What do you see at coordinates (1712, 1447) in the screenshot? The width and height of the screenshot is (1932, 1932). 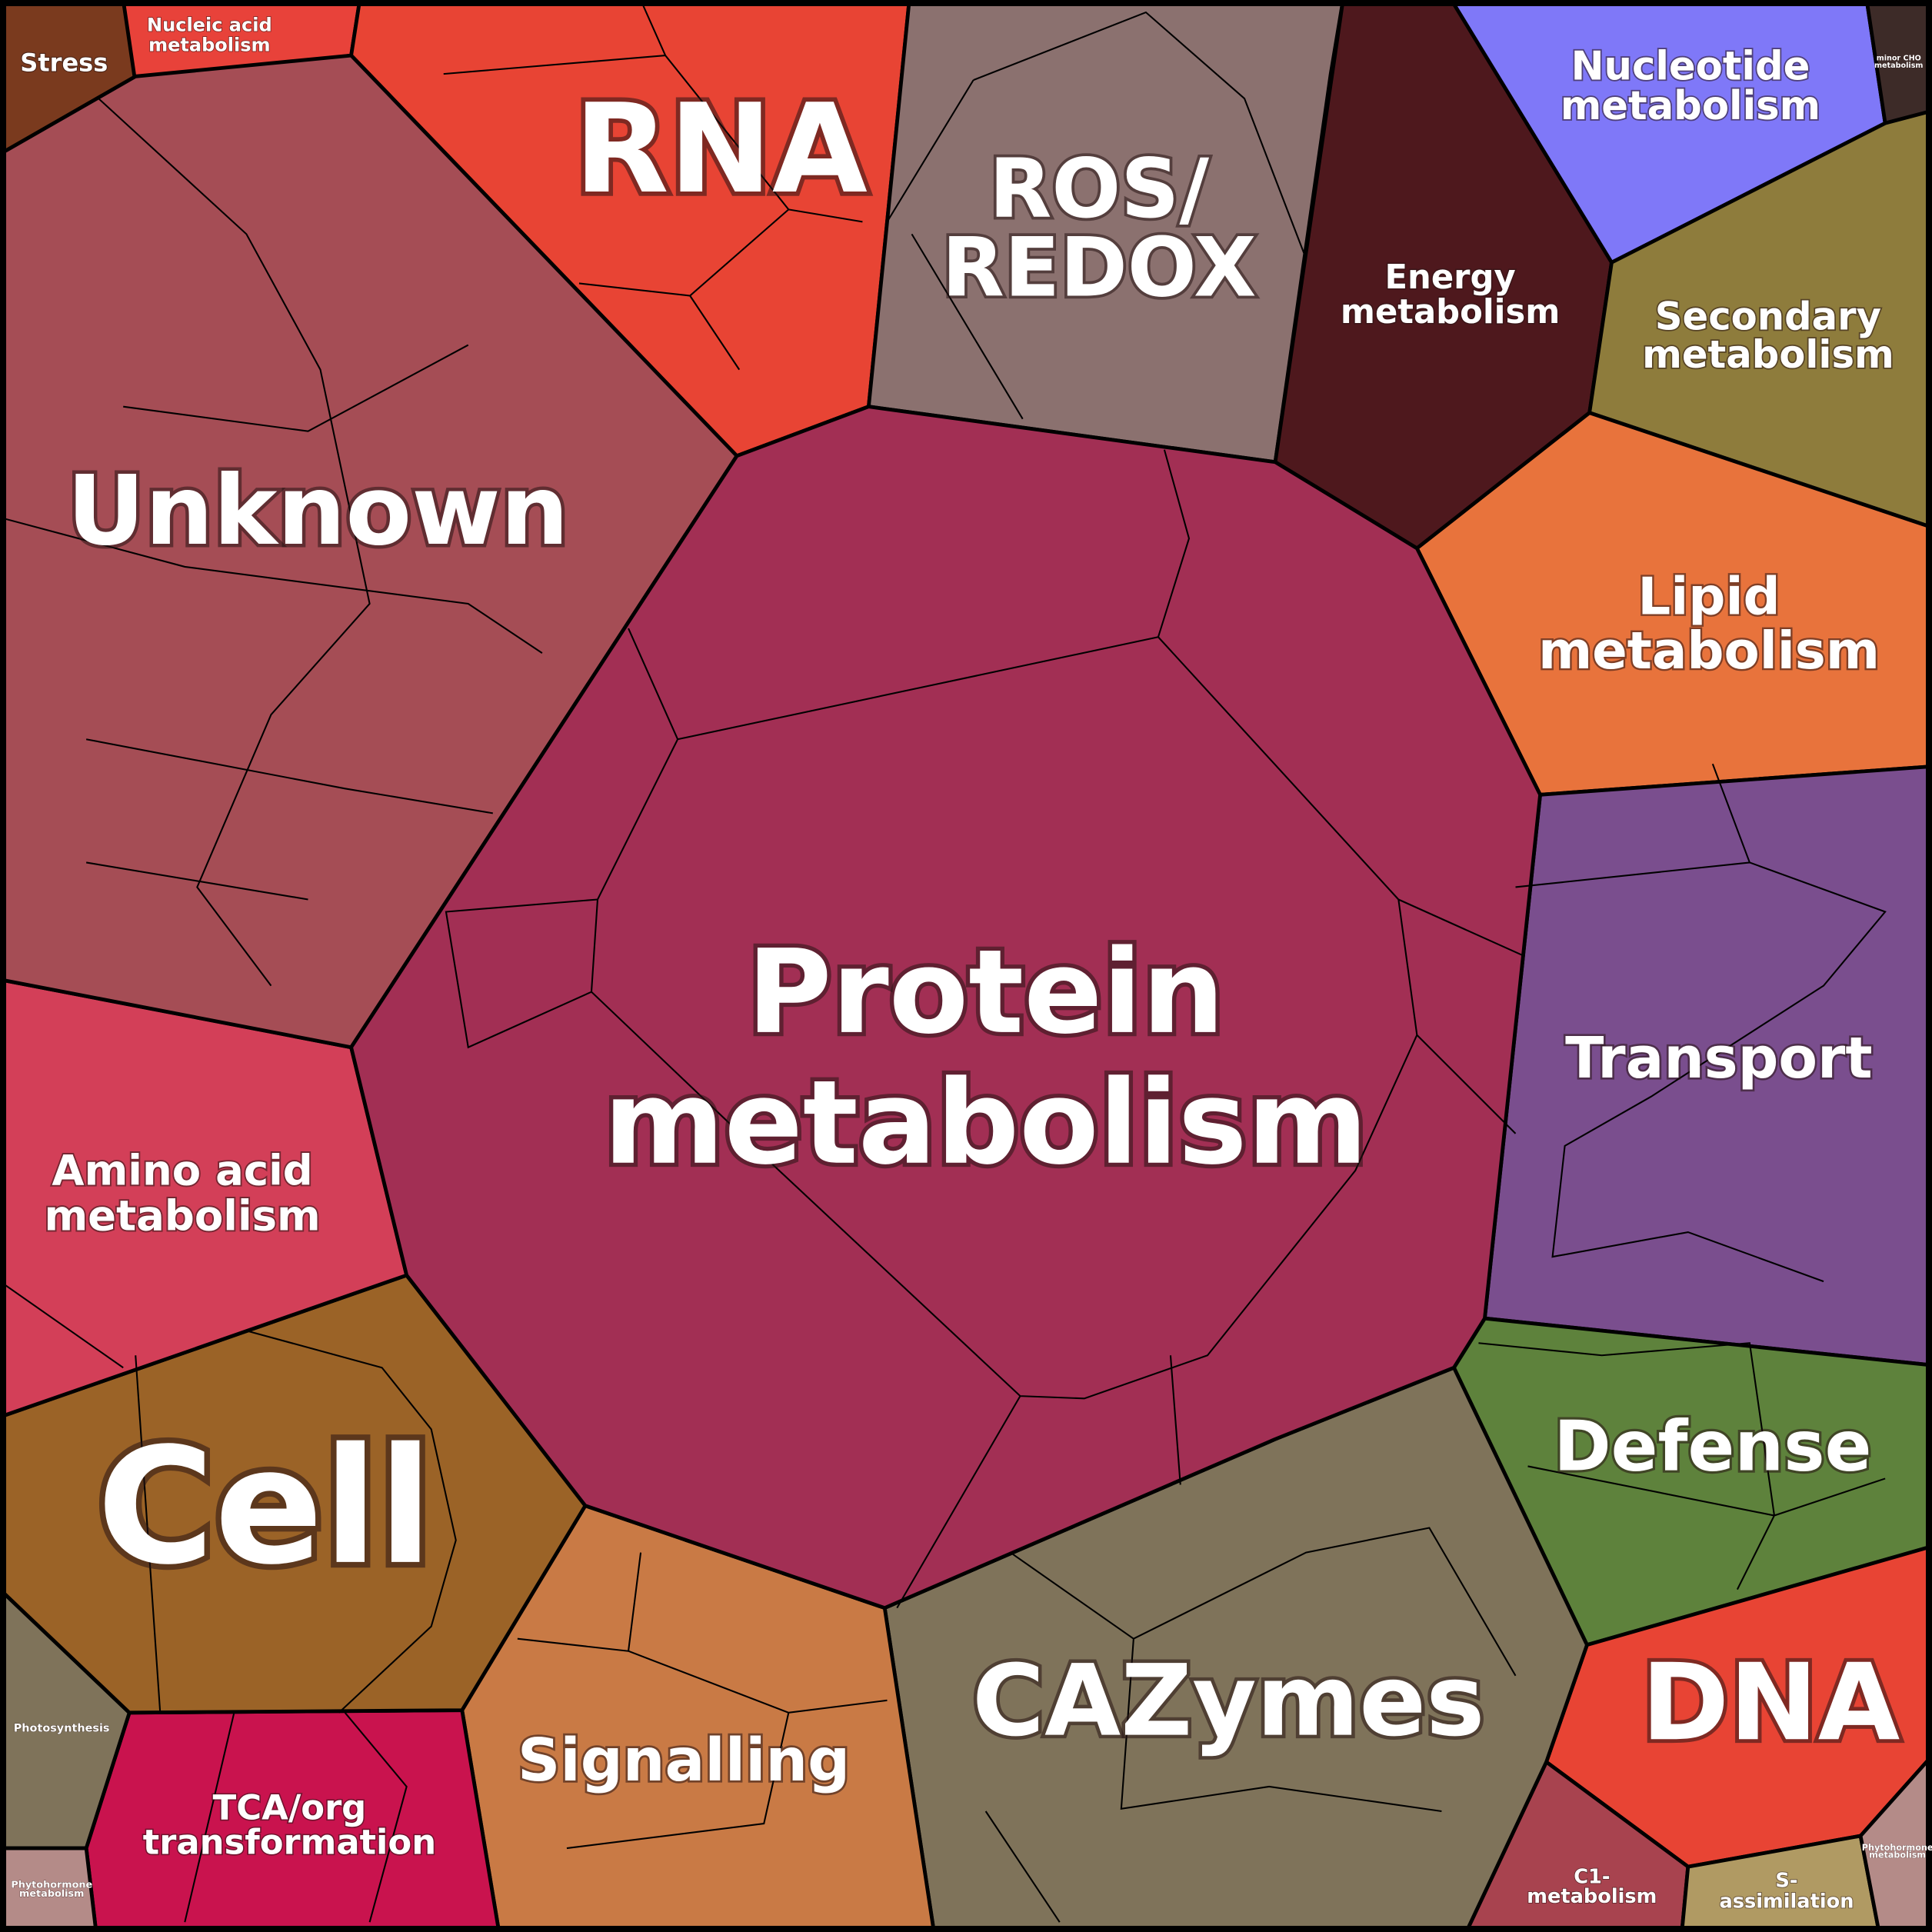 I see `region-label: Defense` at bounding box center [1712, 1447].